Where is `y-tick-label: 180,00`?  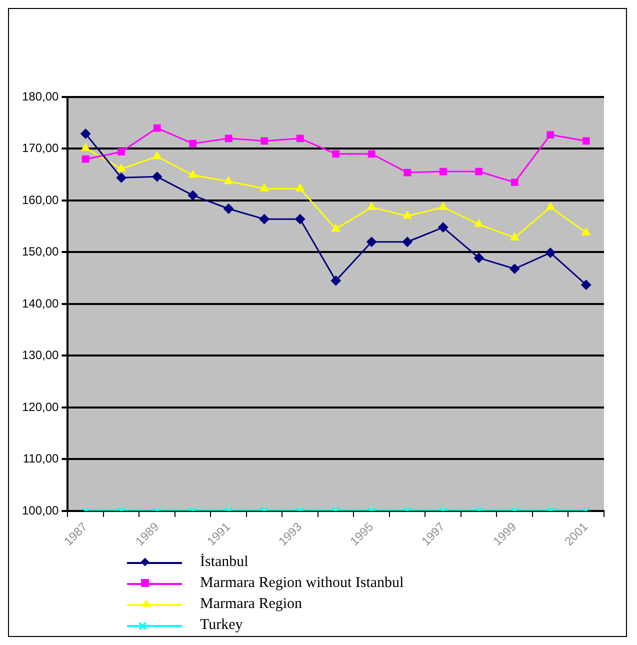 y-tick-label: 180,00 is located at coordinates (41, 96).